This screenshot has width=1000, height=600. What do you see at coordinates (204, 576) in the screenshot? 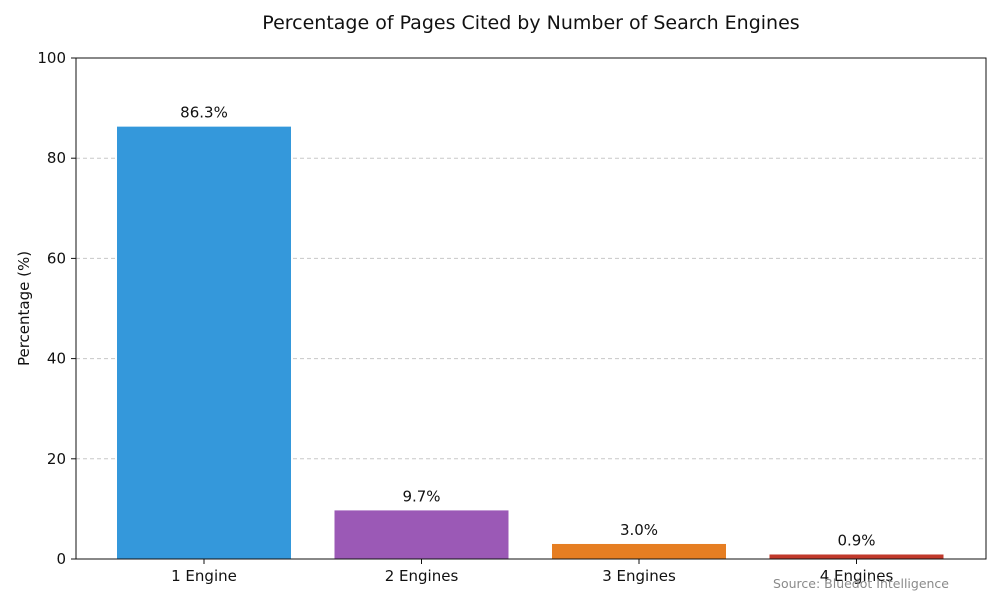
I see `x-tick-label: 1 Engine` at bounding box center [204, 576].